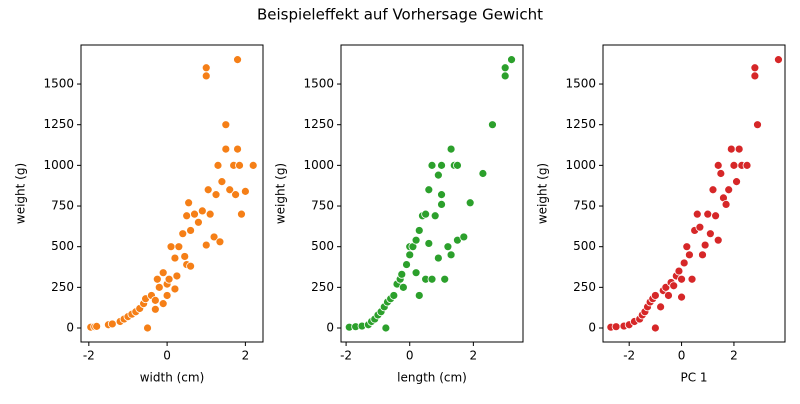 The image size is (800, 404). Describe the element at coordinates (70, 328) in the screenshot. I see `y-tick-label: 0` at that location.